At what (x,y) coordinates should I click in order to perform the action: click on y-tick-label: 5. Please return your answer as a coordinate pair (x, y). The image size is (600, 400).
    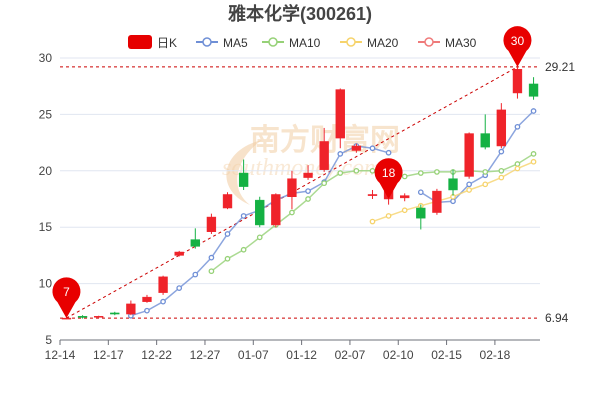
    Looking at the image, I should click on (48, 340).